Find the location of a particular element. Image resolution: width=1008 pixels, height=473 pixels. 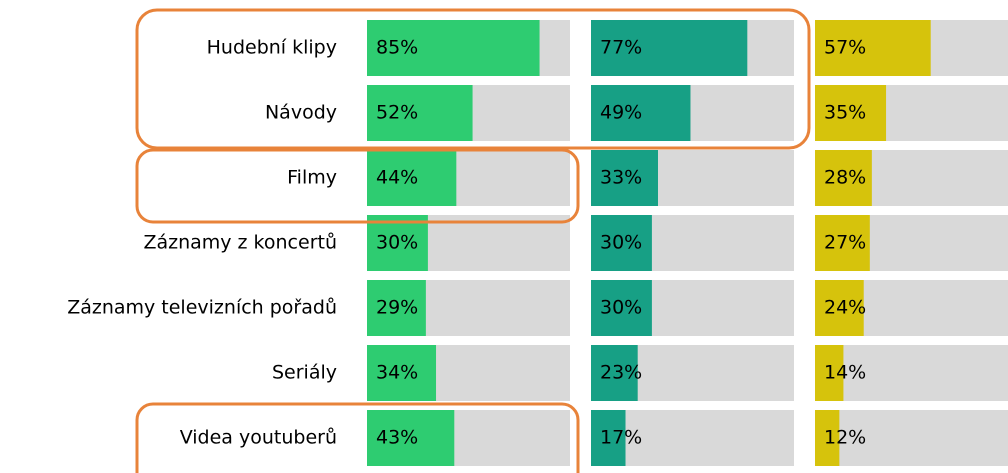

value-label: 33% is located at coordinates (621, 178).